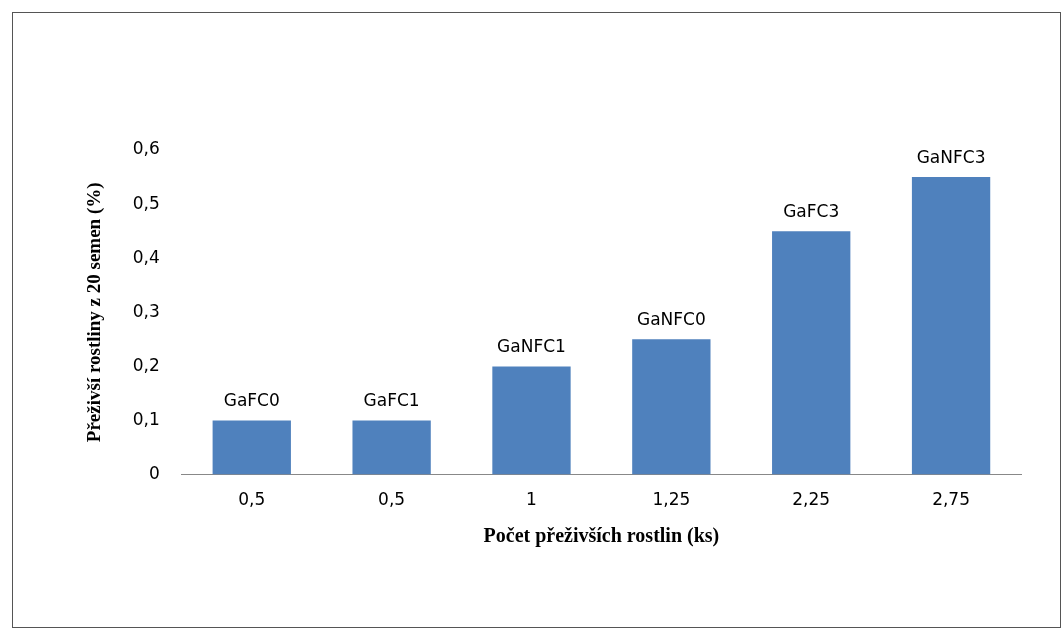  Describe the element at coordinates (531, 499) in the screenshot. I see `x-tick-label: 1` at that location.